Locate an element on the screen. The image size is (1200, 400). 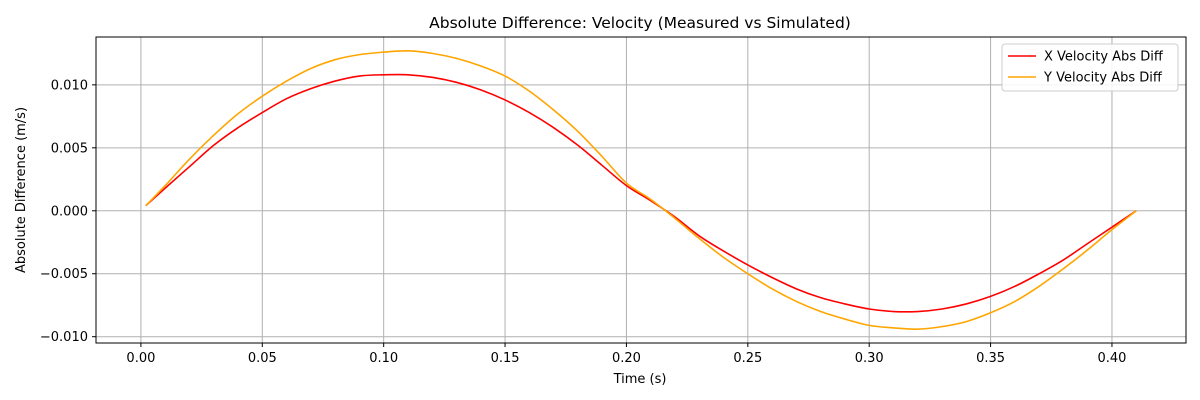
x-tick-label: 0.05 is located at coordinates (262, 358).